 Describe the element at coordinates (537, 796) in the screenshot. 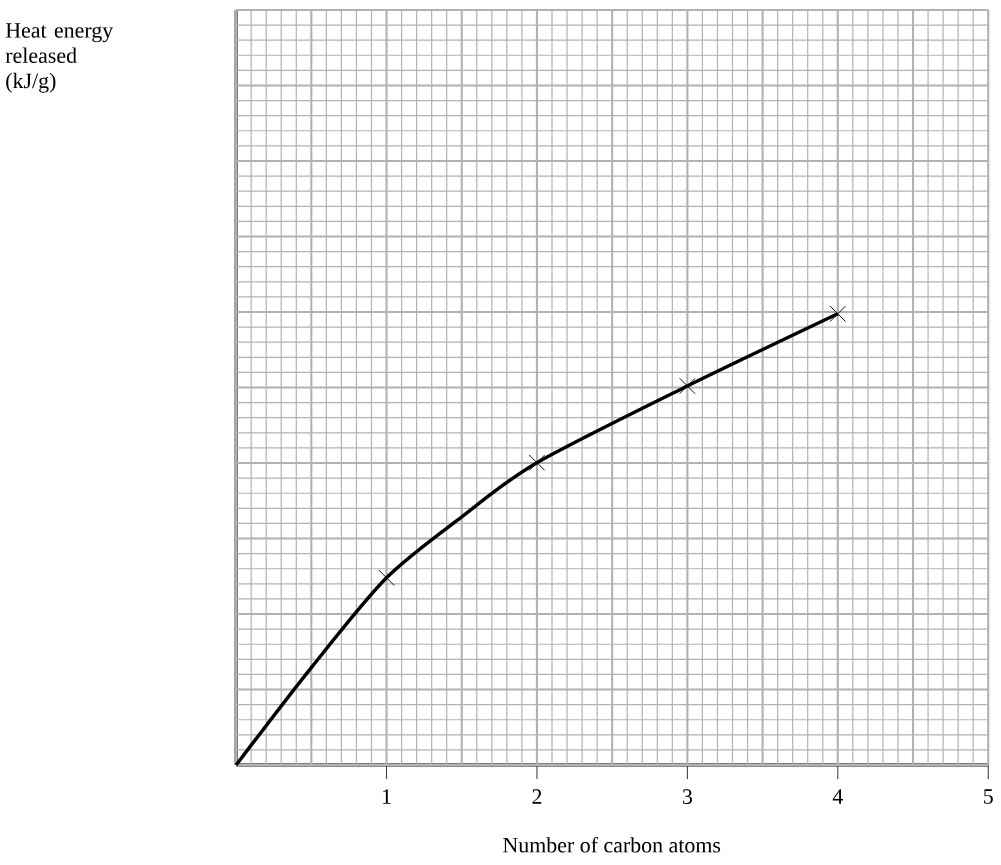

I see `x-tick-label: 2` at that location.